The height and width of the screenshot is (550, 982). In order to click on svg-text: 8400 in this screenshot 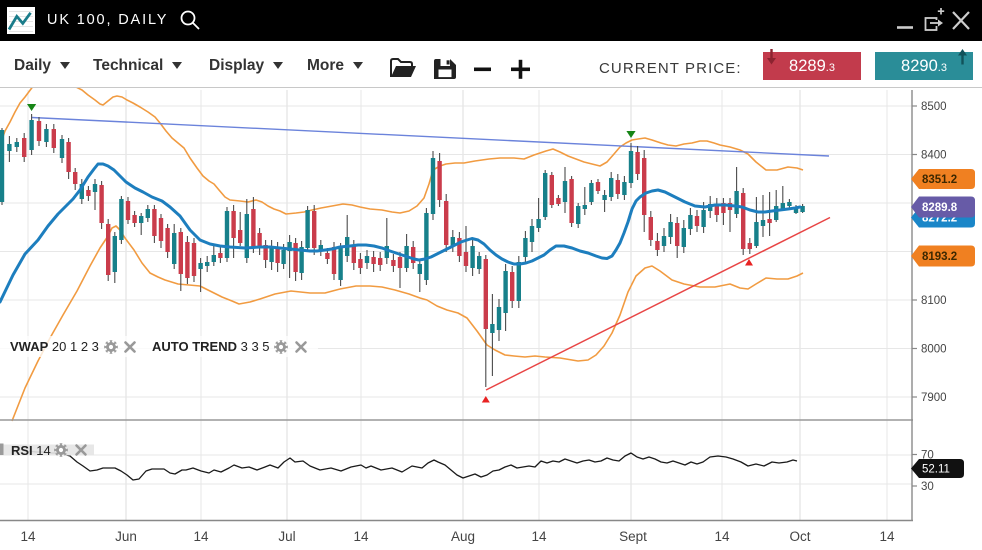, I will do `click(934, 156)`.